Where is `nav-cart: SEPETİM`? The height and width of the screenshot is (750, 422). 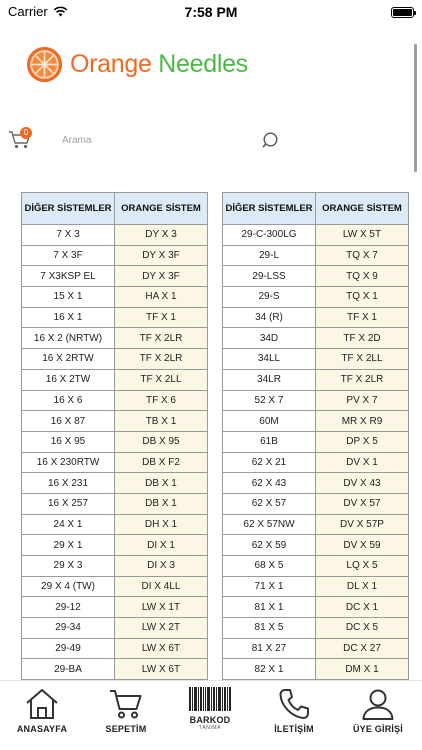 nav-cart: SEPETİM is located at coordinates (126, 710).